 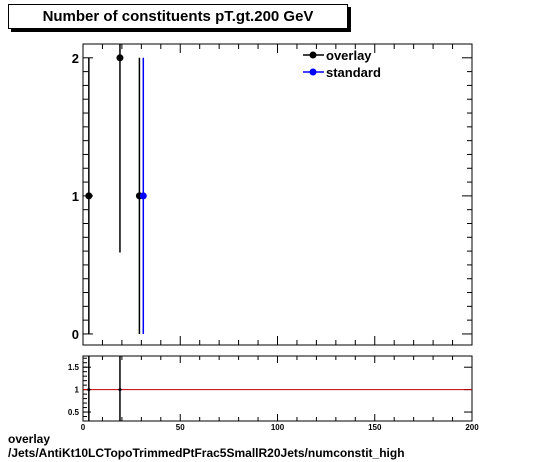 What do you see at coordinates (353, 72) in the screenshot?
I see `legend-label-standard: standard` at bounding box center [353, 72].